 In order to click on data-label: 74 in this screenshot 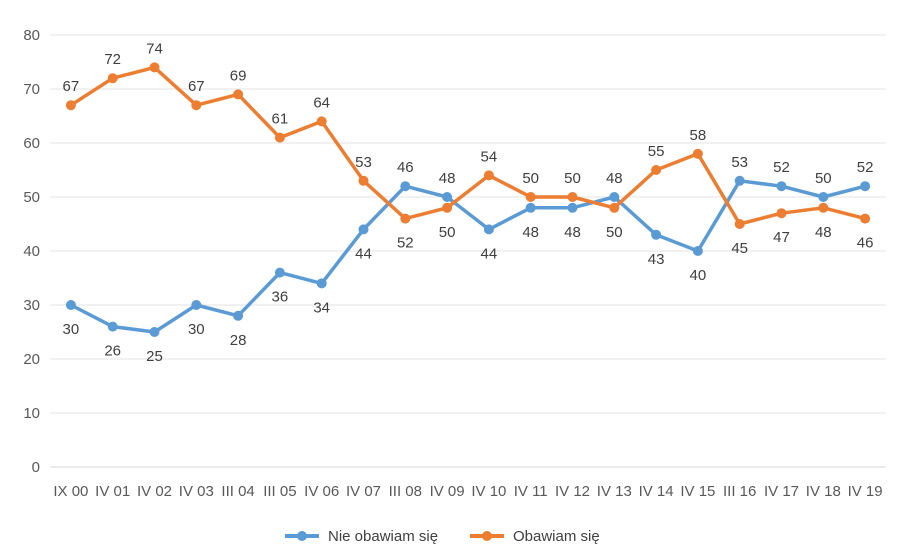, I will do `click(154, 48)`.